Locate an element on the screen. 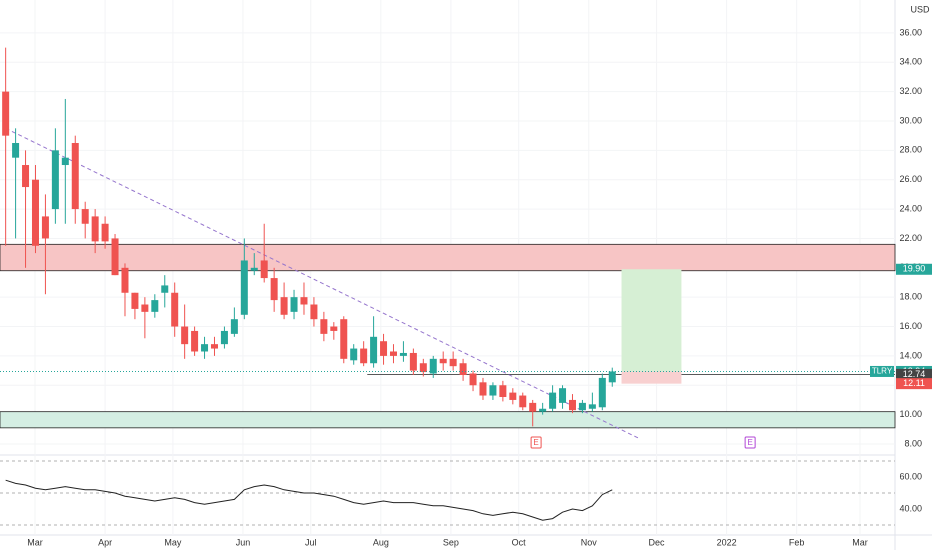 Image resolution: width=932 pixels, height=550 pixels. y-tick-label: 36.00 is located at coordinates (910, 32).